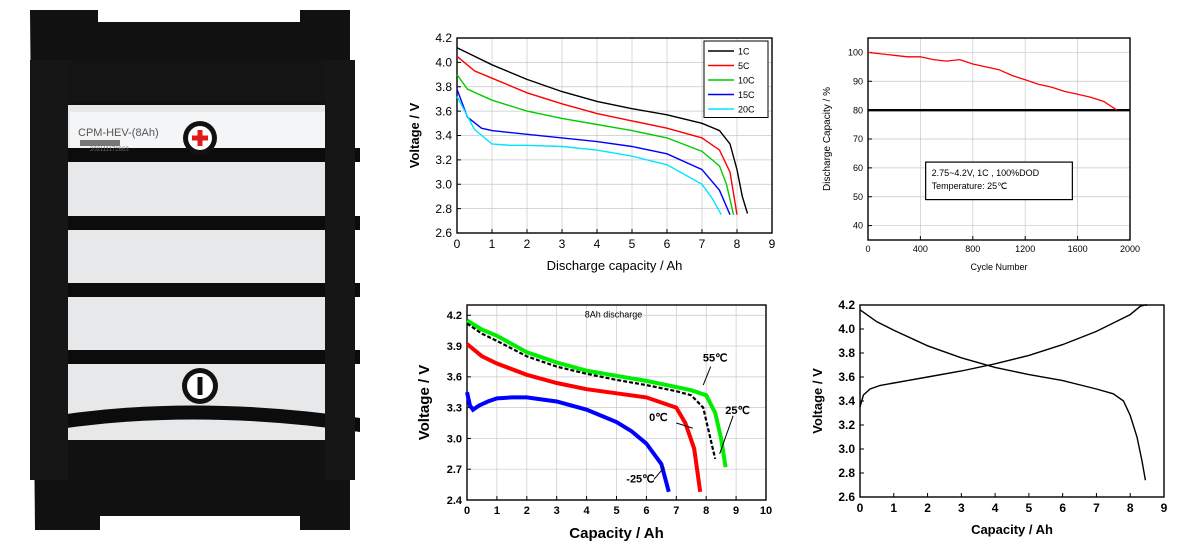 This screenshot has height=559, width=1198. Describe the element at coordinates (658, 418) in the screenshot. I see `series-label: 0℃` at that location.